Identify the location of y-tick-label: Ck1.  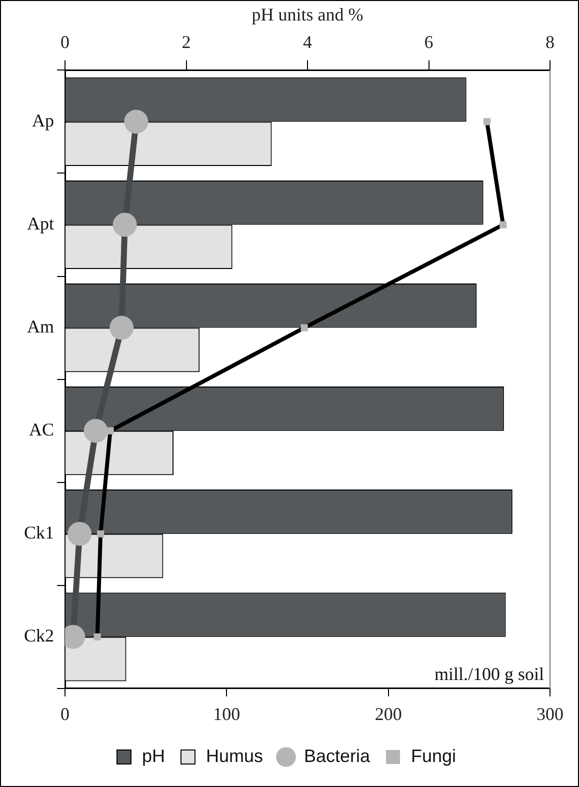
(39, 532).